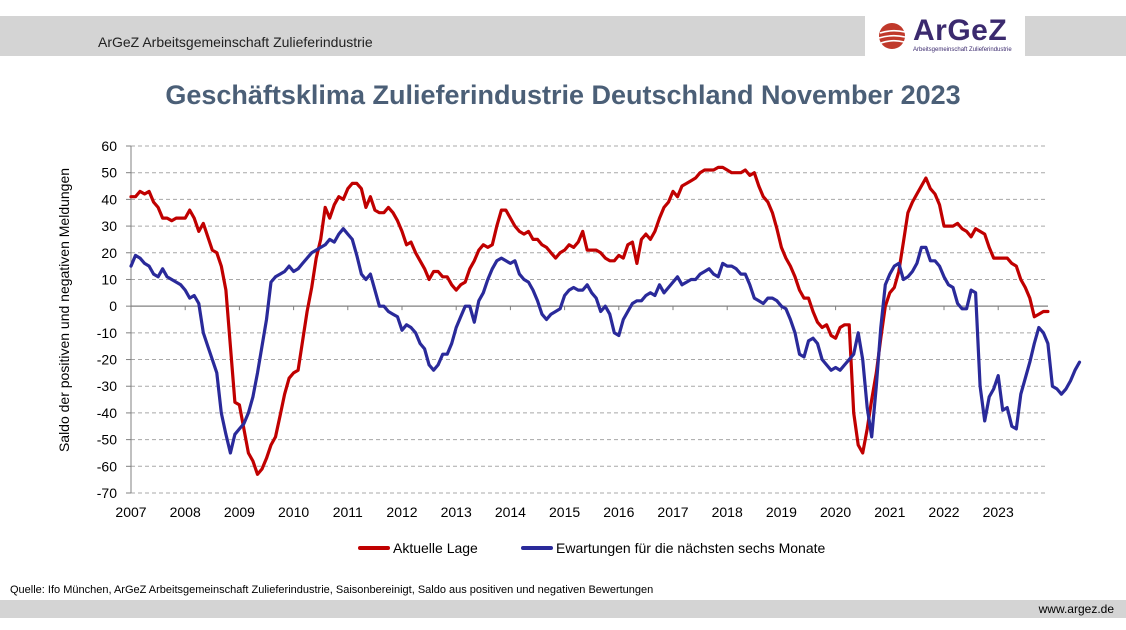 Image resolution: width=1126 pixels, height=630 pixels. What do you see at coordinates (109, 253) in the screenshot?
I see `y-tick-label: 20` at bounding box center [109, 253].